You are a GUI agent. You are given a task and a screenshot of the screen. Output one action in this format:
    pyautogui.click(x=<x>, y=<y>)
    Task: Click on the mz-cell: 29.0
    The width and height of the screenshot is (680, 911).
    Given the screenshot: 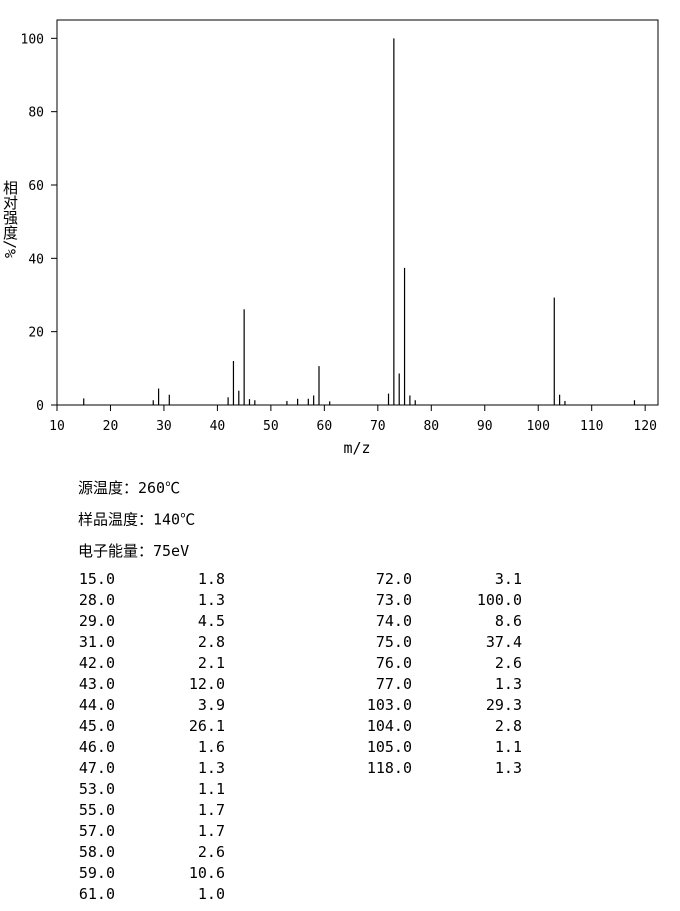 What is the action you would take?
    pyautogui.click(x=97, y=621)
    